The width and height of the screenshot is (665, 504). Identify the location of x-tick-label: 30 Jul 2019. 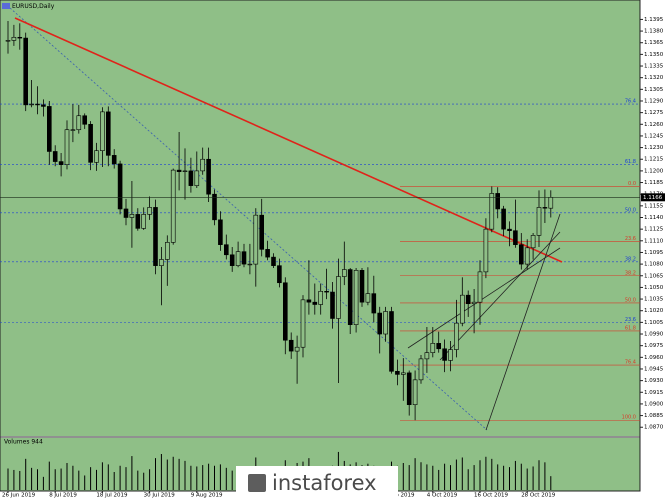
(160, 496).